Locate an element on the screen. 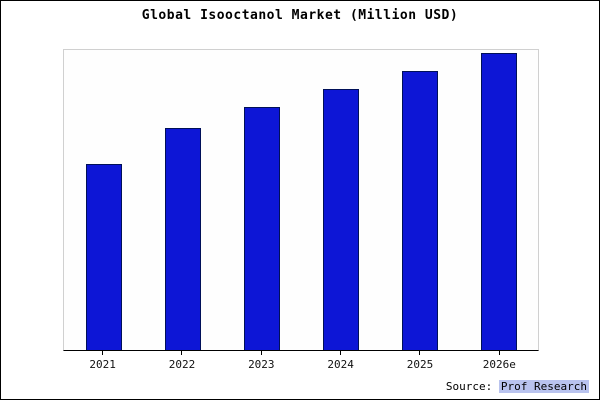 The image size is (600, 400). x-label-2021: 2021 is located at coordinates (102, 364).